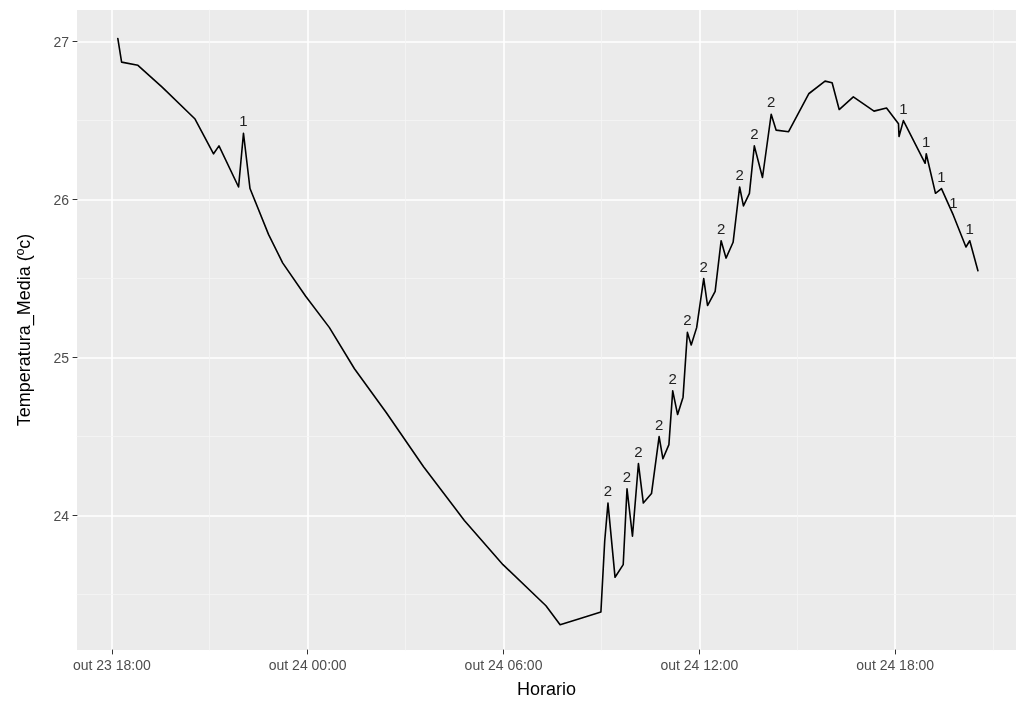 The width and height of the screenshot is (1017, 713). What do you see at coordinates (503, 665) in the screenshot?
I see `x-tick-label: out 24 06:00` at bounding box center [503, 665].